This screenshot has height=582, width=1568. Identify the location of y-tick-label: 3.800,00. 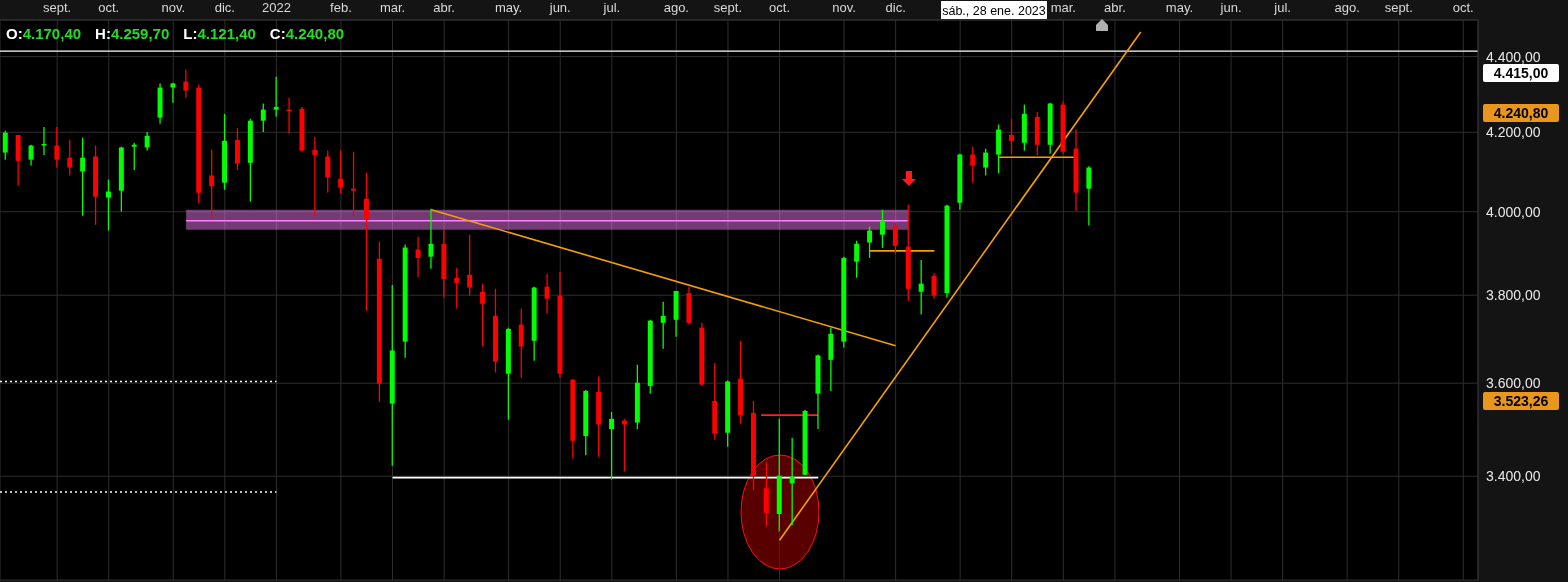
(1513, 295).